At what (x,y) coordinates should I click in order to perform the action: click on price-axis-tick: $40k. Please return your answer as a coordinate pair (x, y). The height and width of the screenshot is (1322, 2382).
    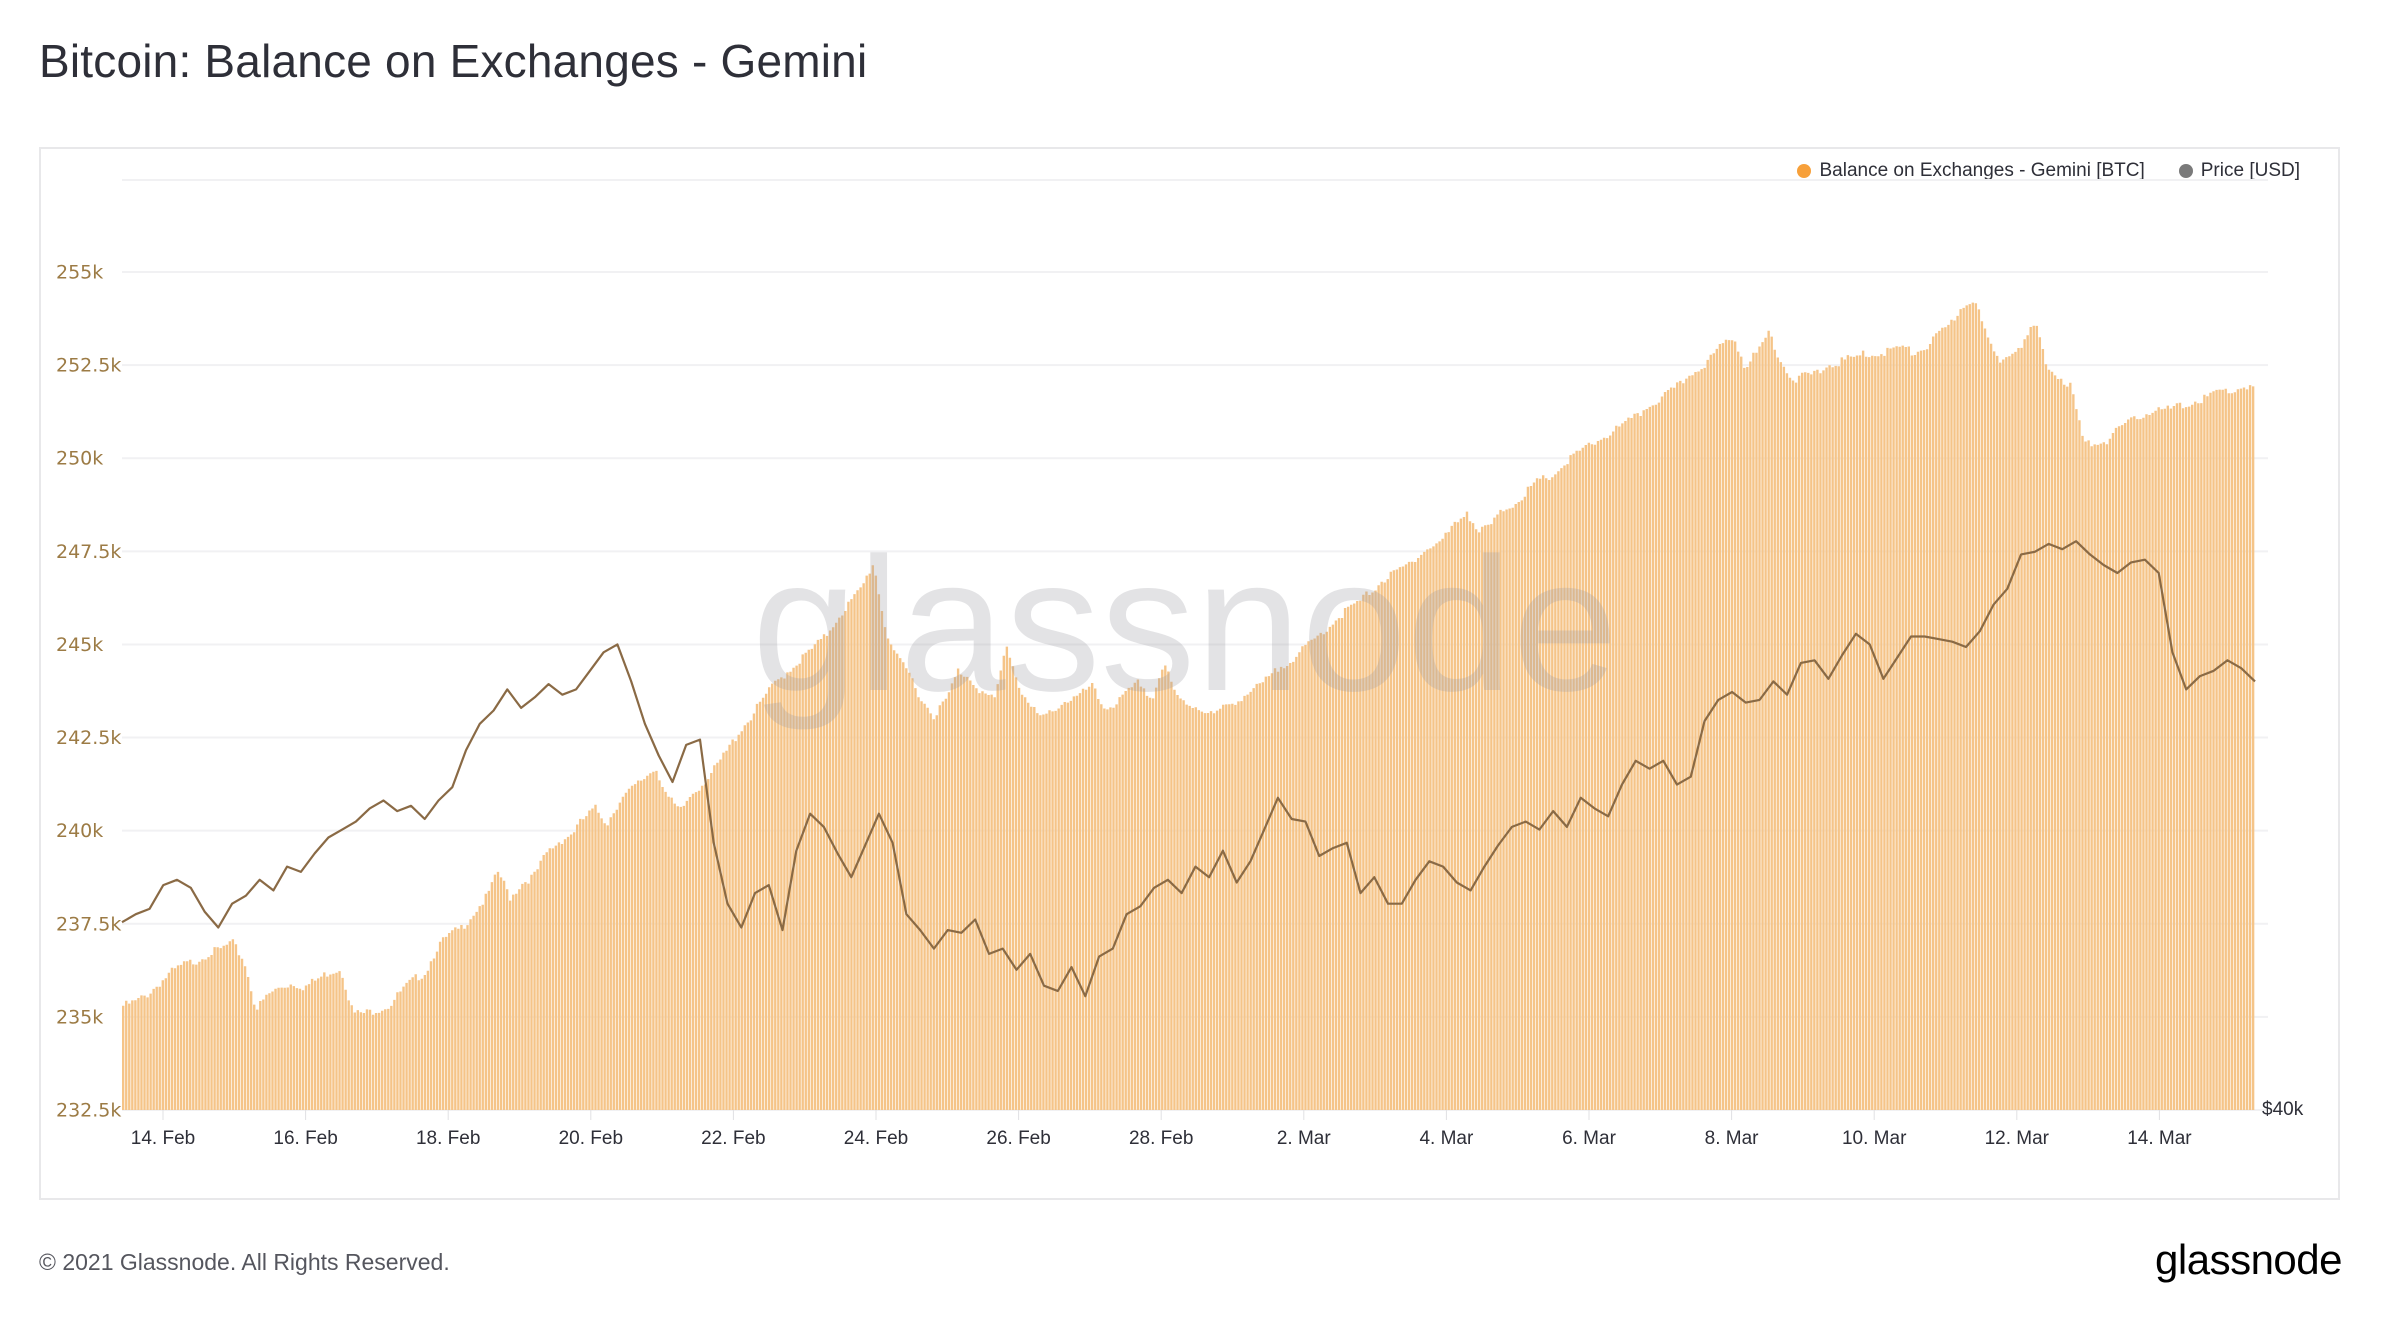
    Looking at the image, I should click on (2283, 1109).